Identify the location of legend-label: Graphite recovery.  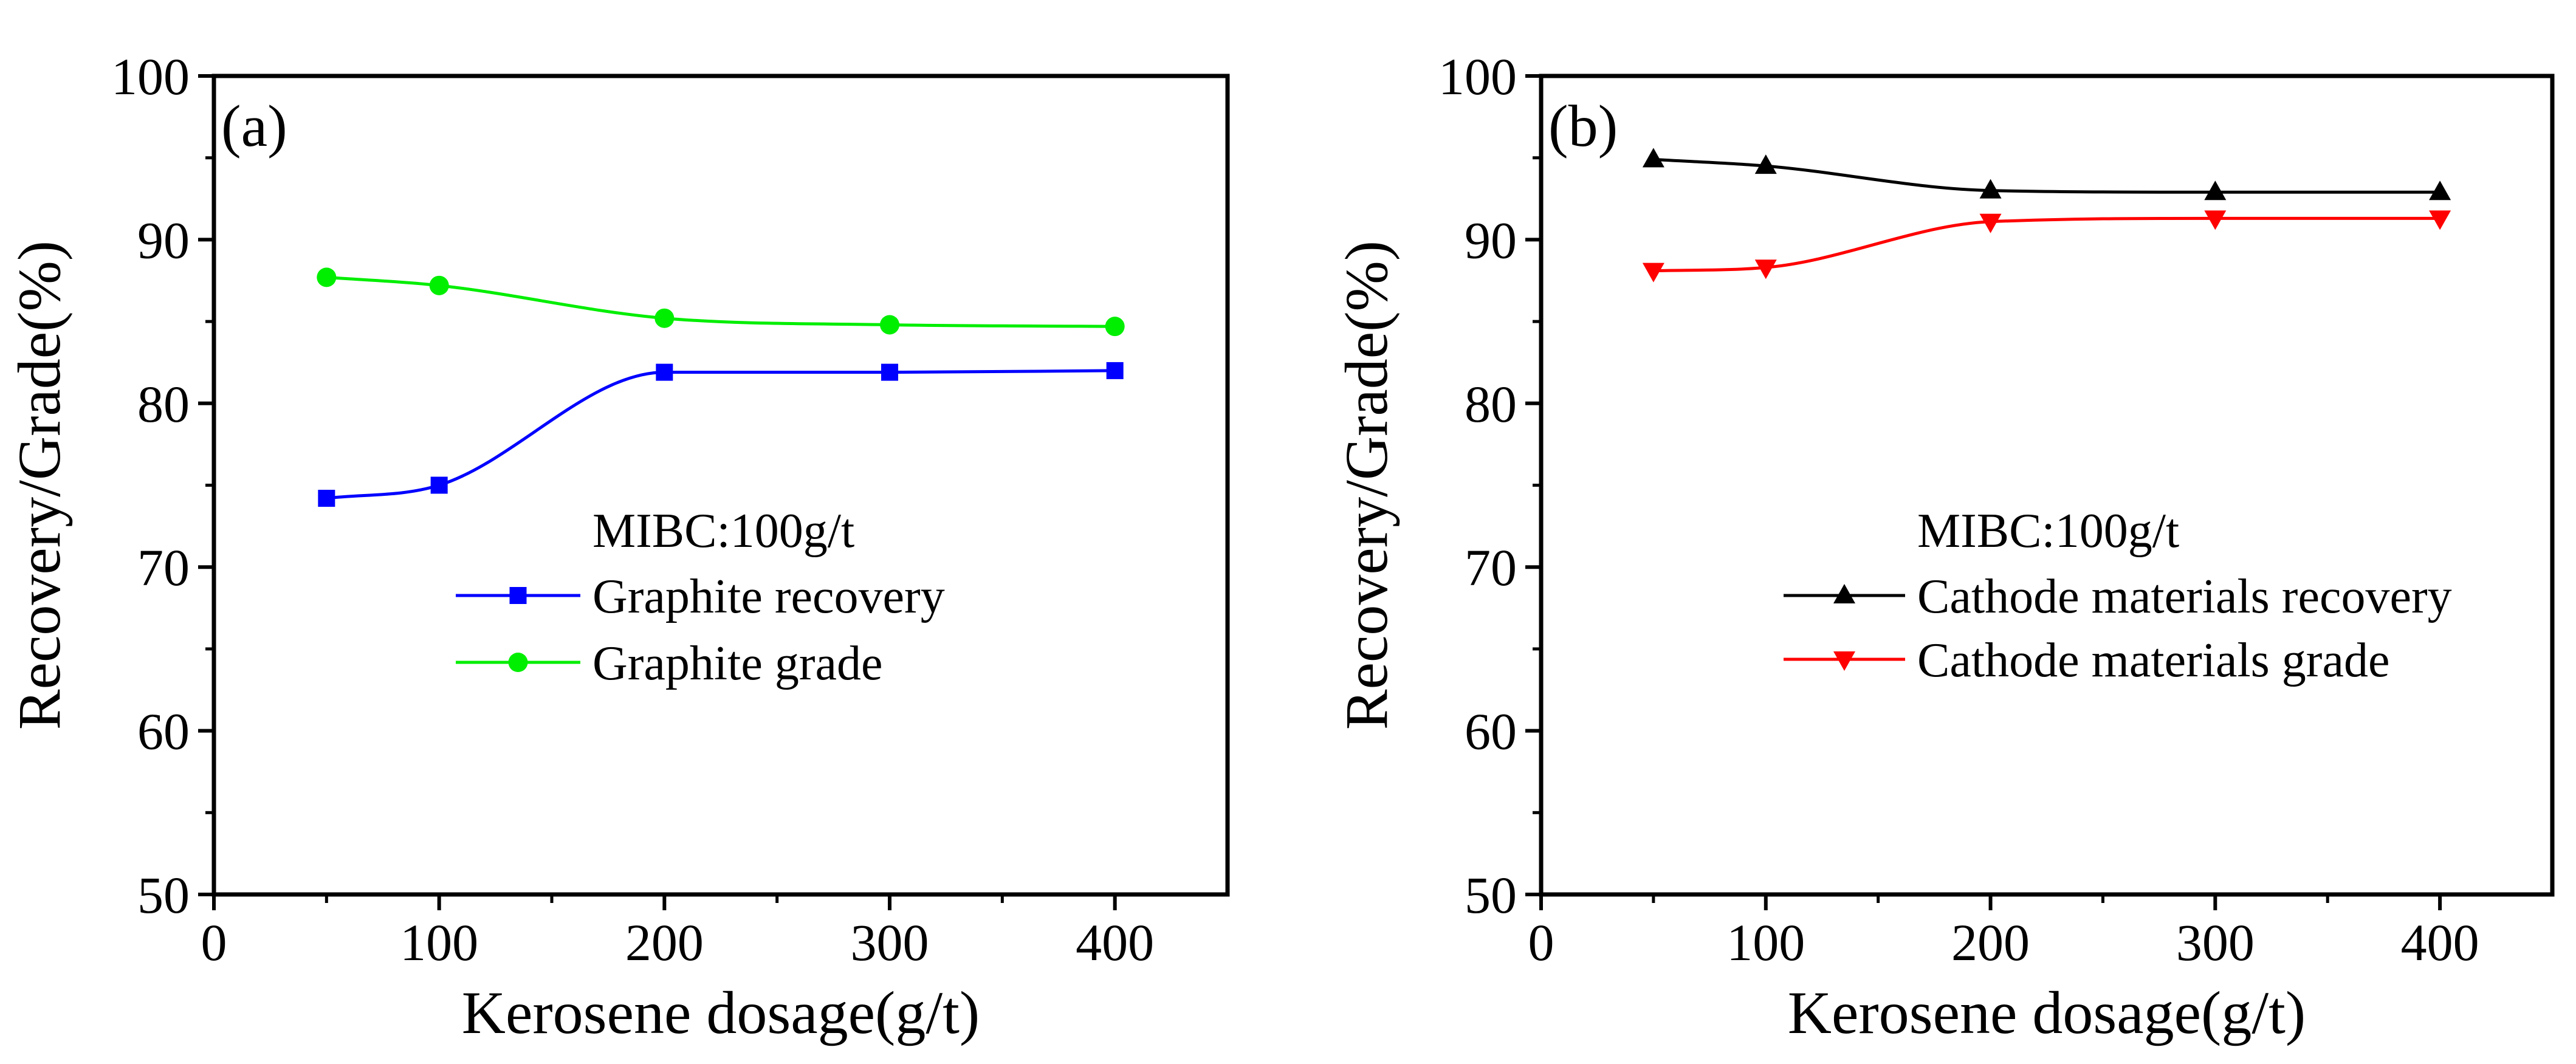
(768, 596).